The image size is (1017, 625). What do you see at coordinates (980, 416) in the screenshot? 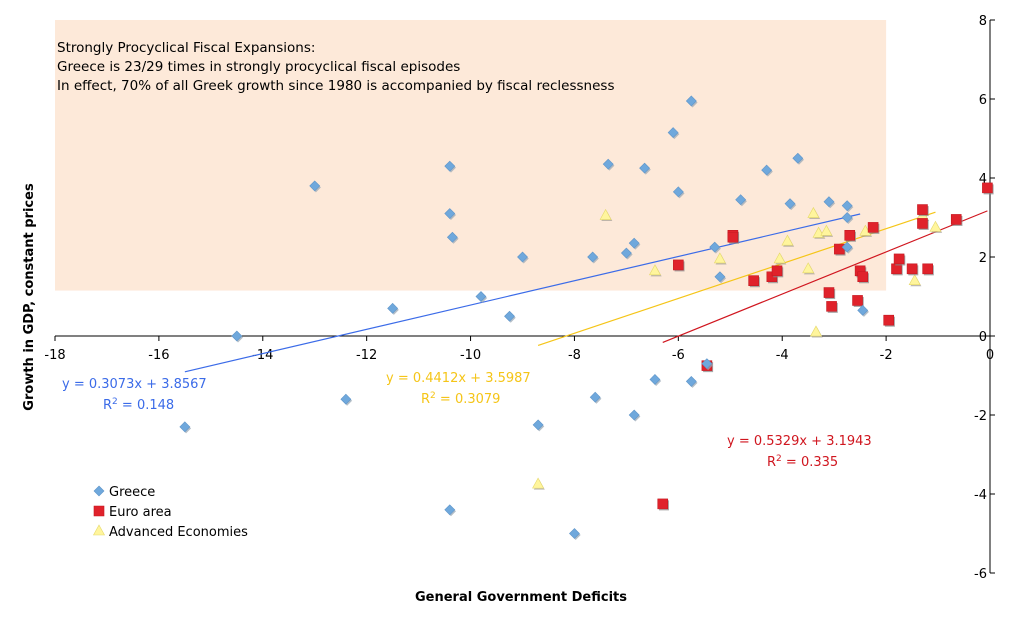
I see `y-tick-label: -2` at bounding box center [980, 416].